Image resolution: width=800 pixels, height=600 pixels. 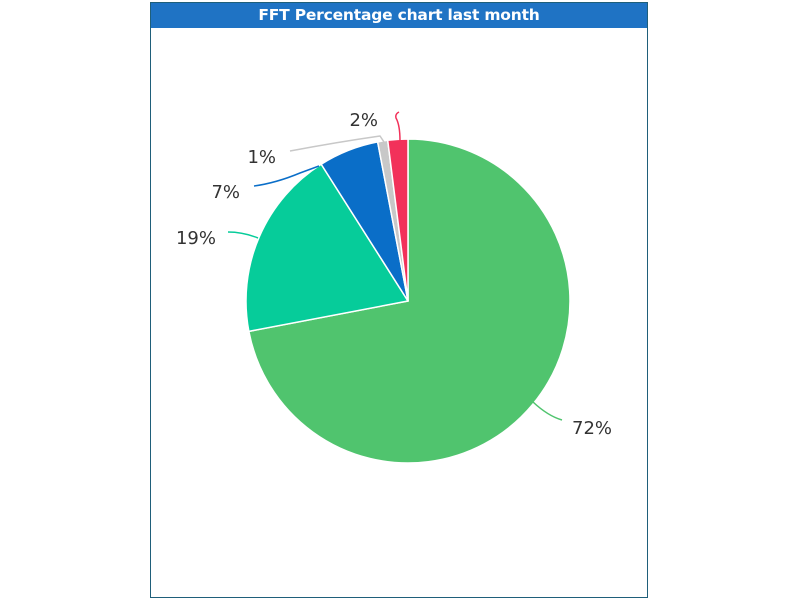 I want to click on chart-title: FFT Percentage chart last month, so click(x=399, y=15).